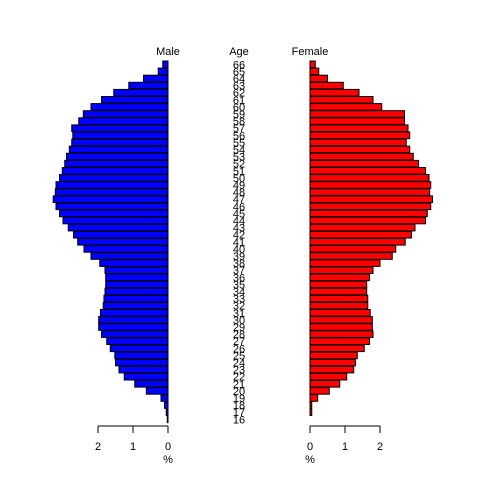 The width and height of the screenshot is (480, 480). Describe the element at coordinates (168, 52) in the screenshot. I see `male-header: Male` at that location.